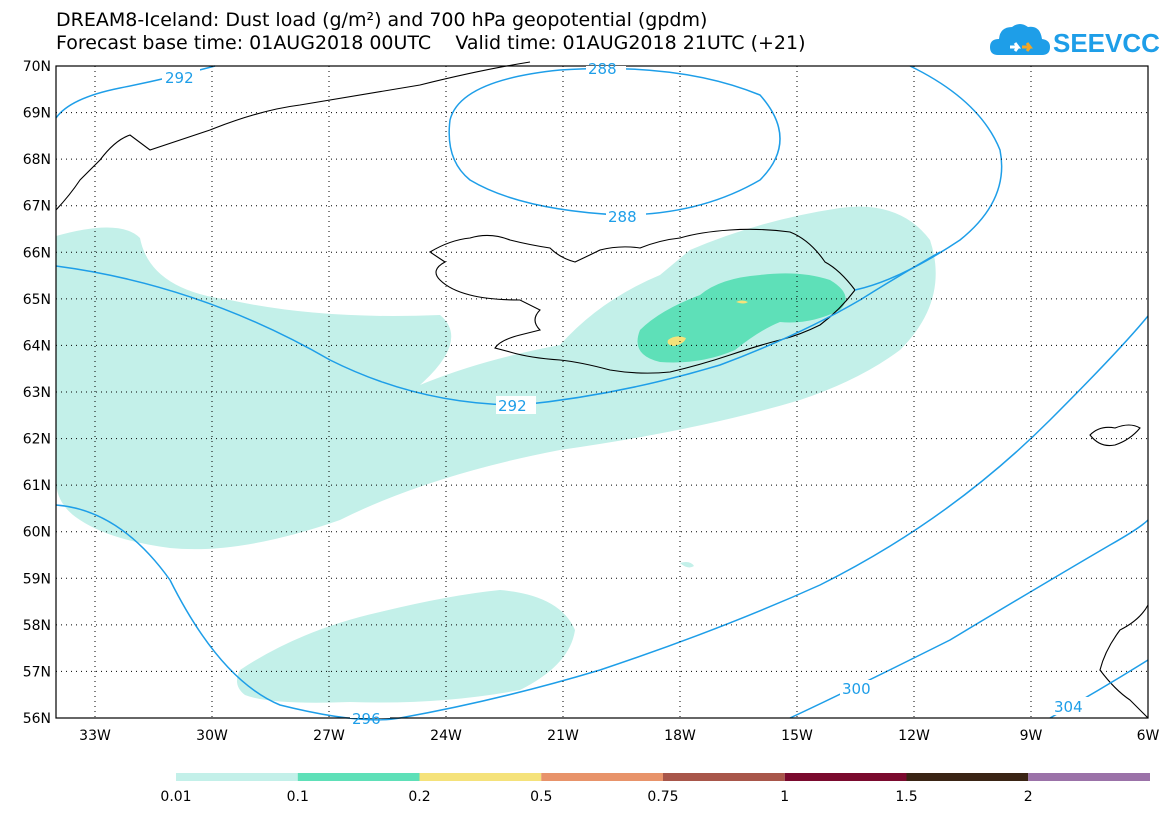  Describe the element at coordinates (1148, 736) in the screenshot. I see `longitude-label: 6W` at that location.